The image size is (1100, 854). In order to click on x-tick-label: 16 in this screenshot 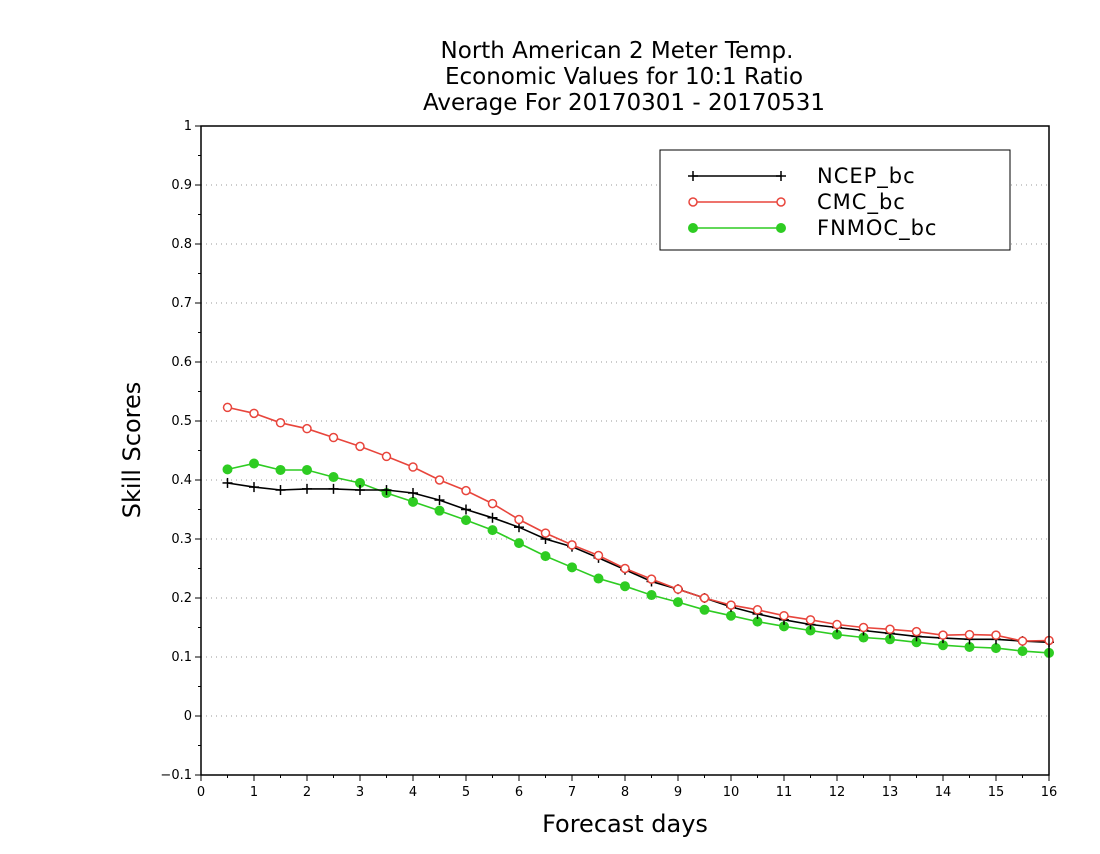, I will do `click(1049, 792)`.